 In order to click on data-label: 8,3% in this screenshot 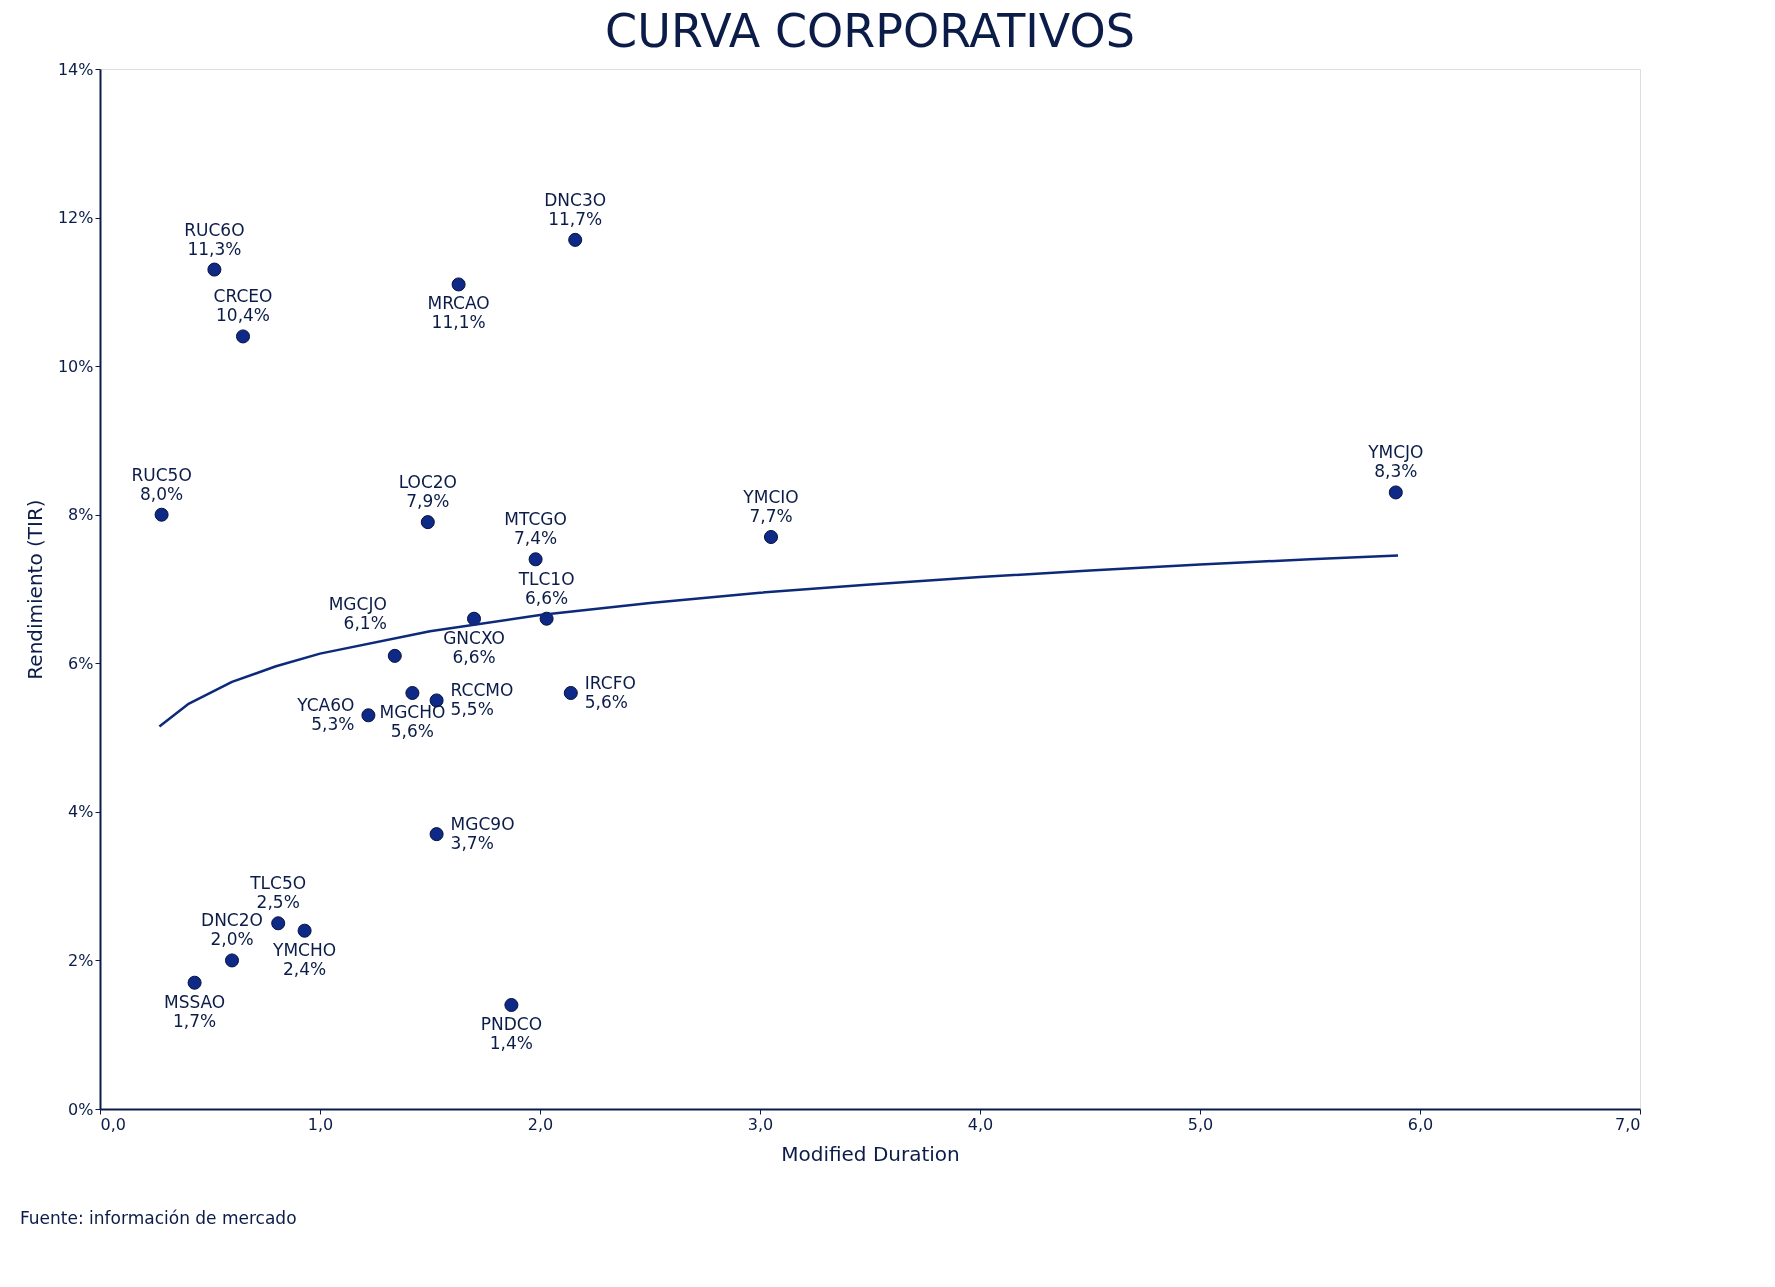, I will do `click(1396, 471)`.